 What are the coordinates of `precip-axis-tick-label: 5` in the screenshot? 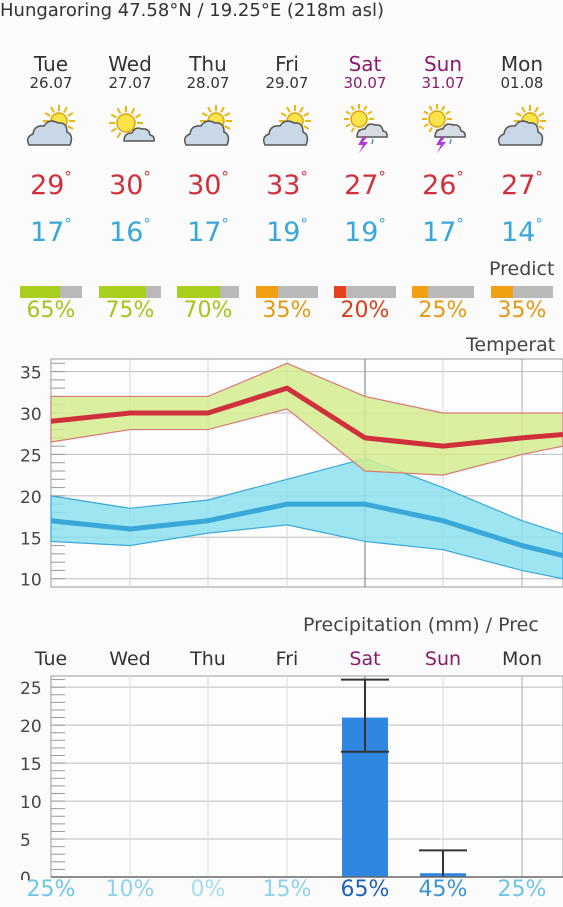 It's located at (25, 841).